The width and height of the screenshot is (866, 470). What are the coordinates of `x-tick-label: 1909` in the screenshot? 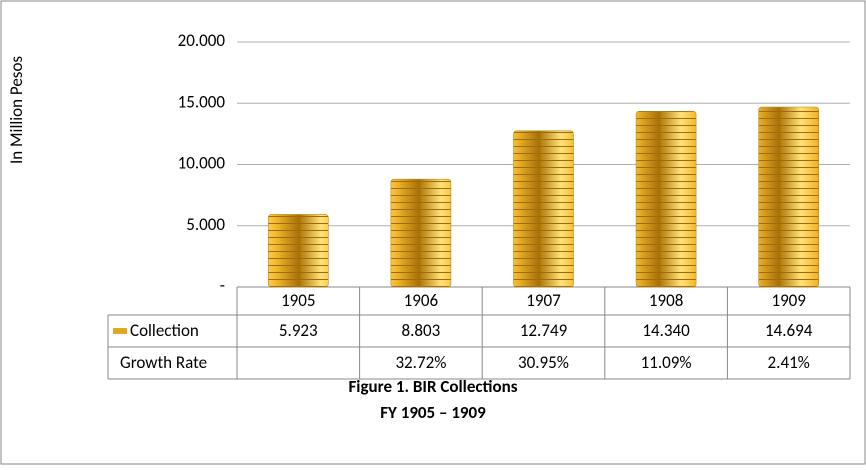 It's located at (788, 300).